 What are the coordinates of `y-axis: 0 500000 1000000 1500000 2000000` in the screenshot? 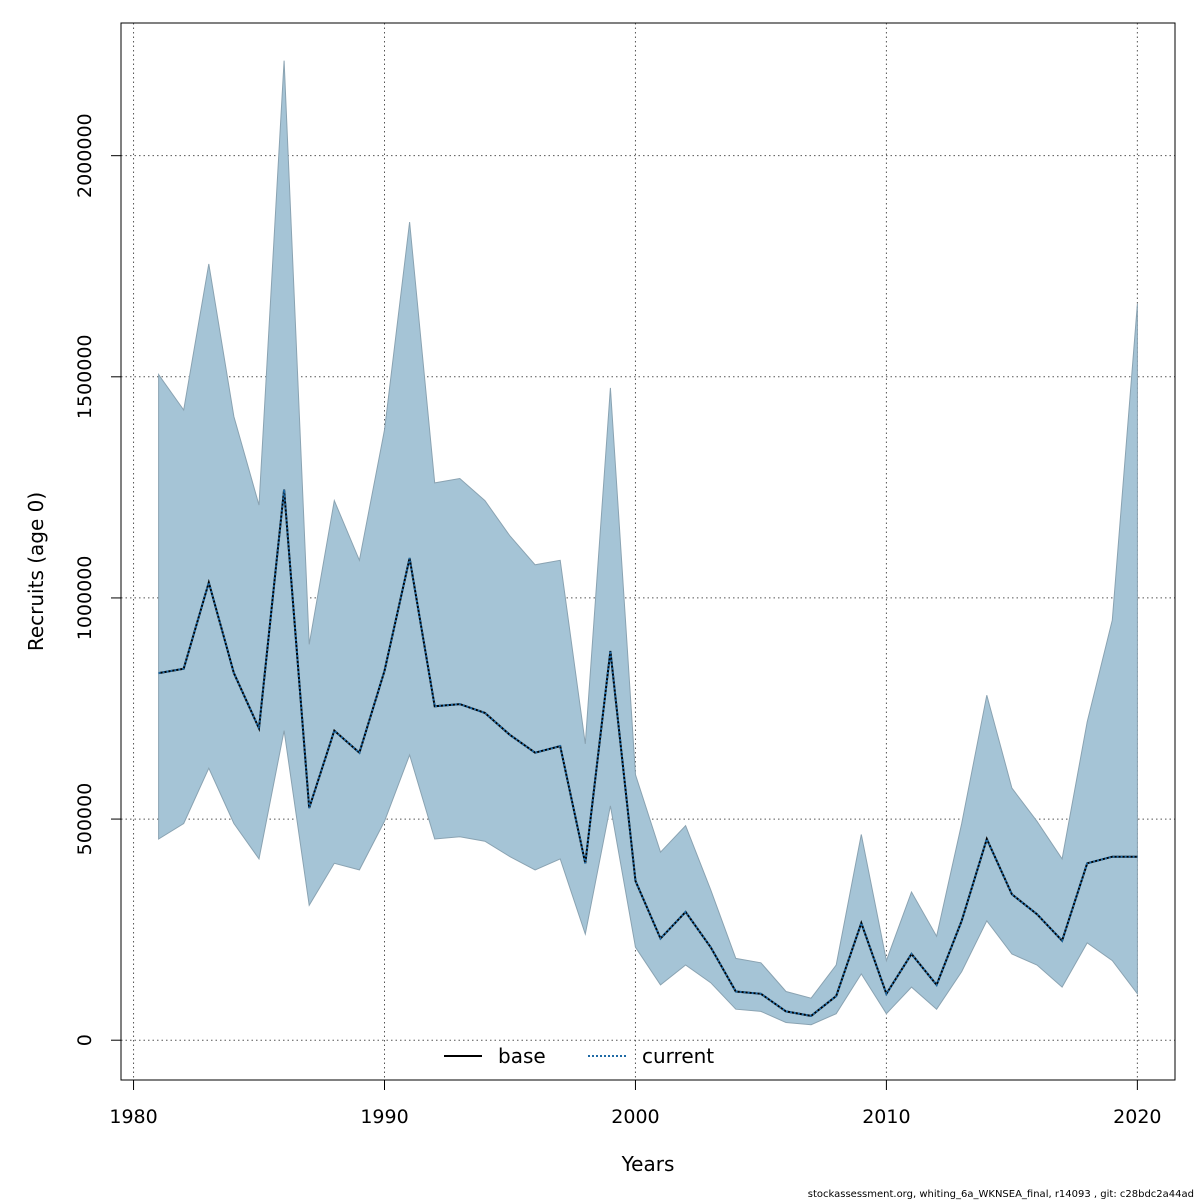 It's located at (98, 579).